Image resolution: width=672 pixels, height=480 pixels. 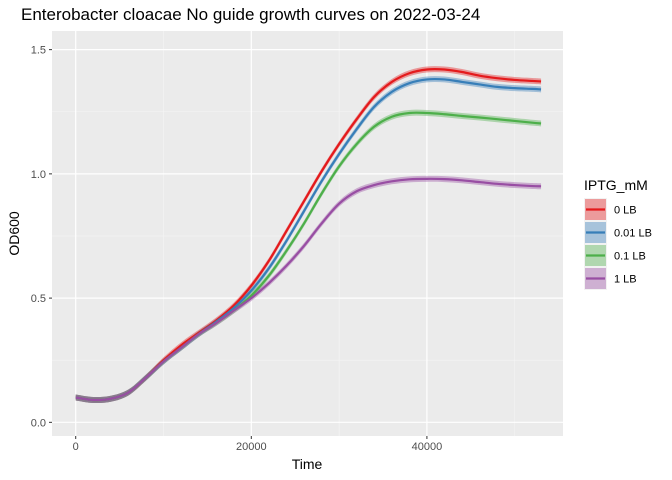 What do you see at coordinates (633, 234) in the screenshot?
I see `legend-label: 0.01 LB` at bounding box center [633, 234].